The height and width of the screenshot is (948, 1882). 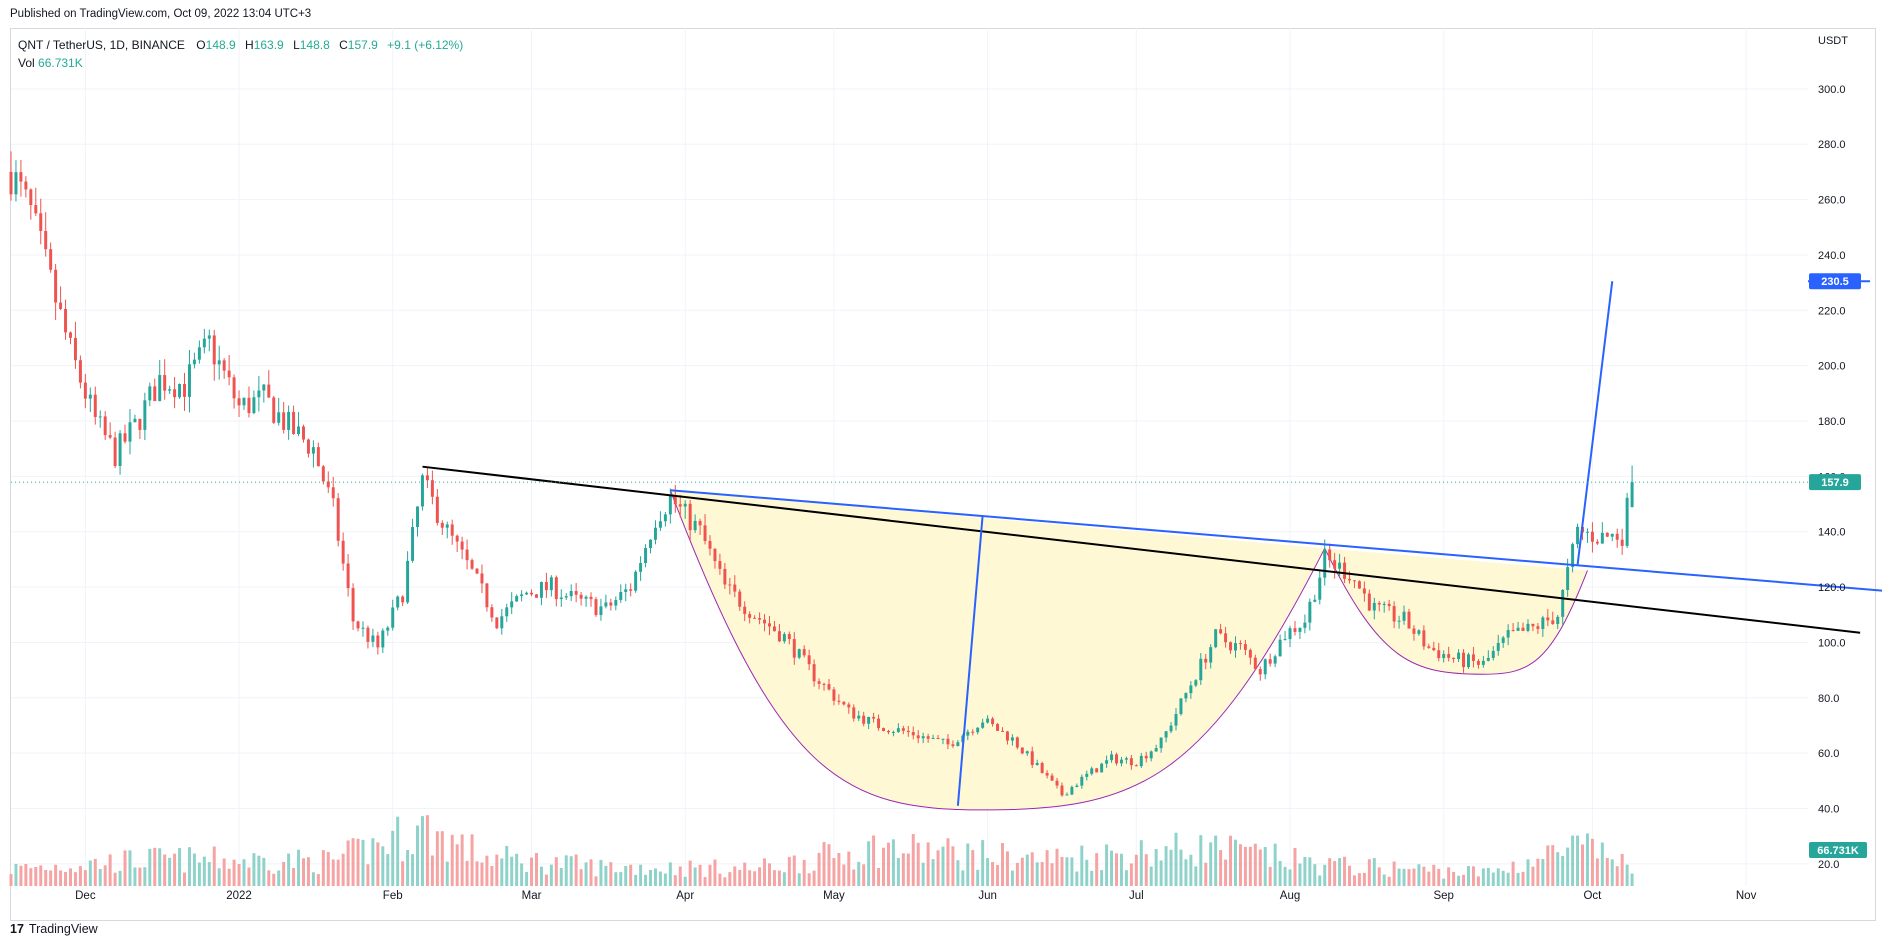 I want to click on x-tick-label: 2022, so click(x=239, y=896).